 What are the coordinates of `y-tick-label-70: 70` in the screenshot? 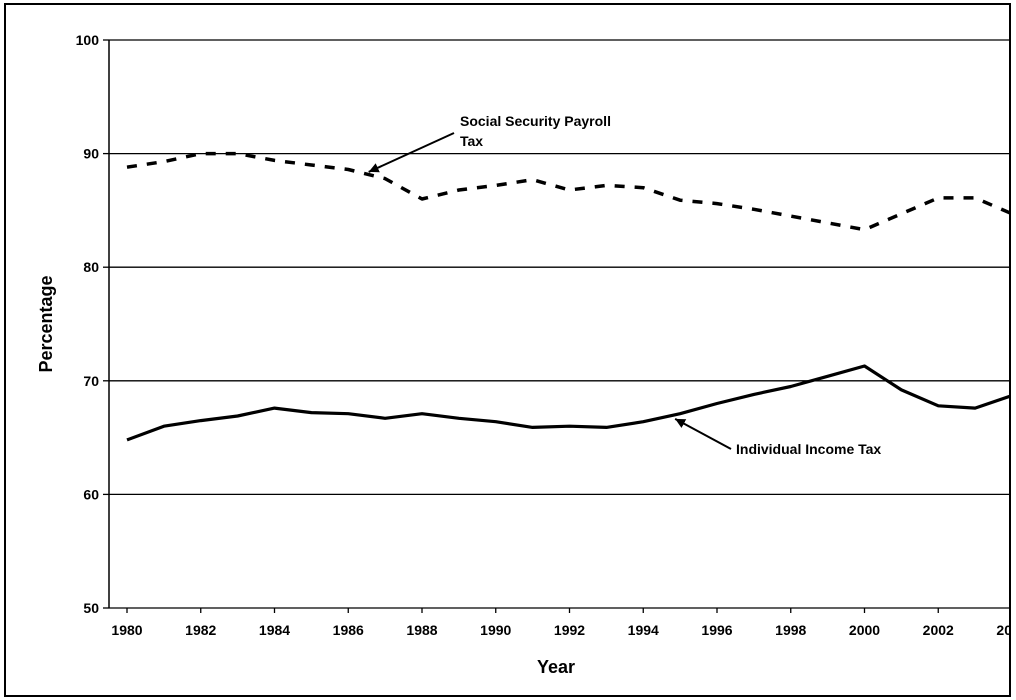 It's located at (91, 381).